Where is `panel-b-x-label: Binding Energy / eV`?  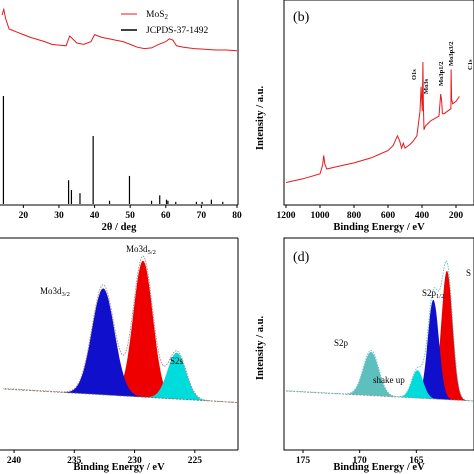 panel-b-x-label: Binding Energy / eV is located at coordinates (379, 227).